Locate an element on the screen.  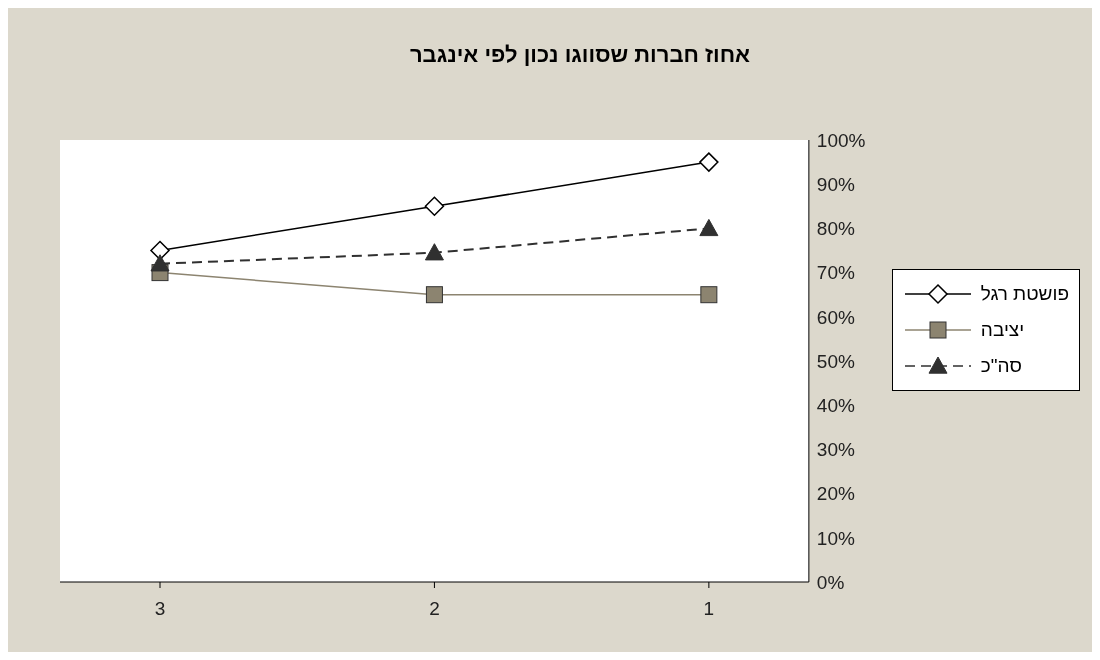
y-tick-label: 0% is located at coordinates (830, 582).